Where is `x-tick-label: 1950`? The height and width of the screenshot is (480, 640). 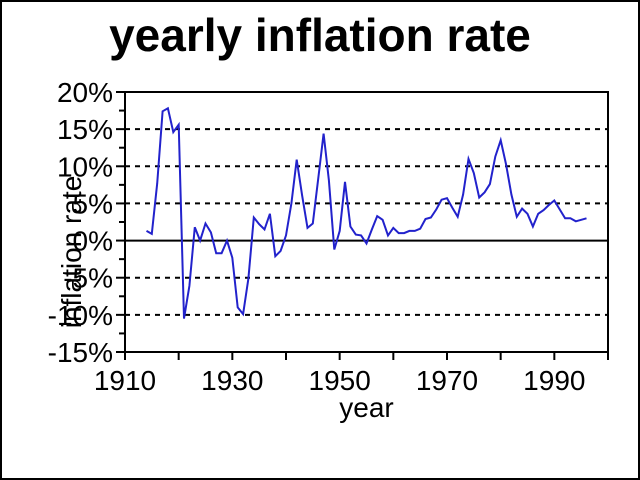 x-tick-label: 1950 is located at coordinates (340, 380).